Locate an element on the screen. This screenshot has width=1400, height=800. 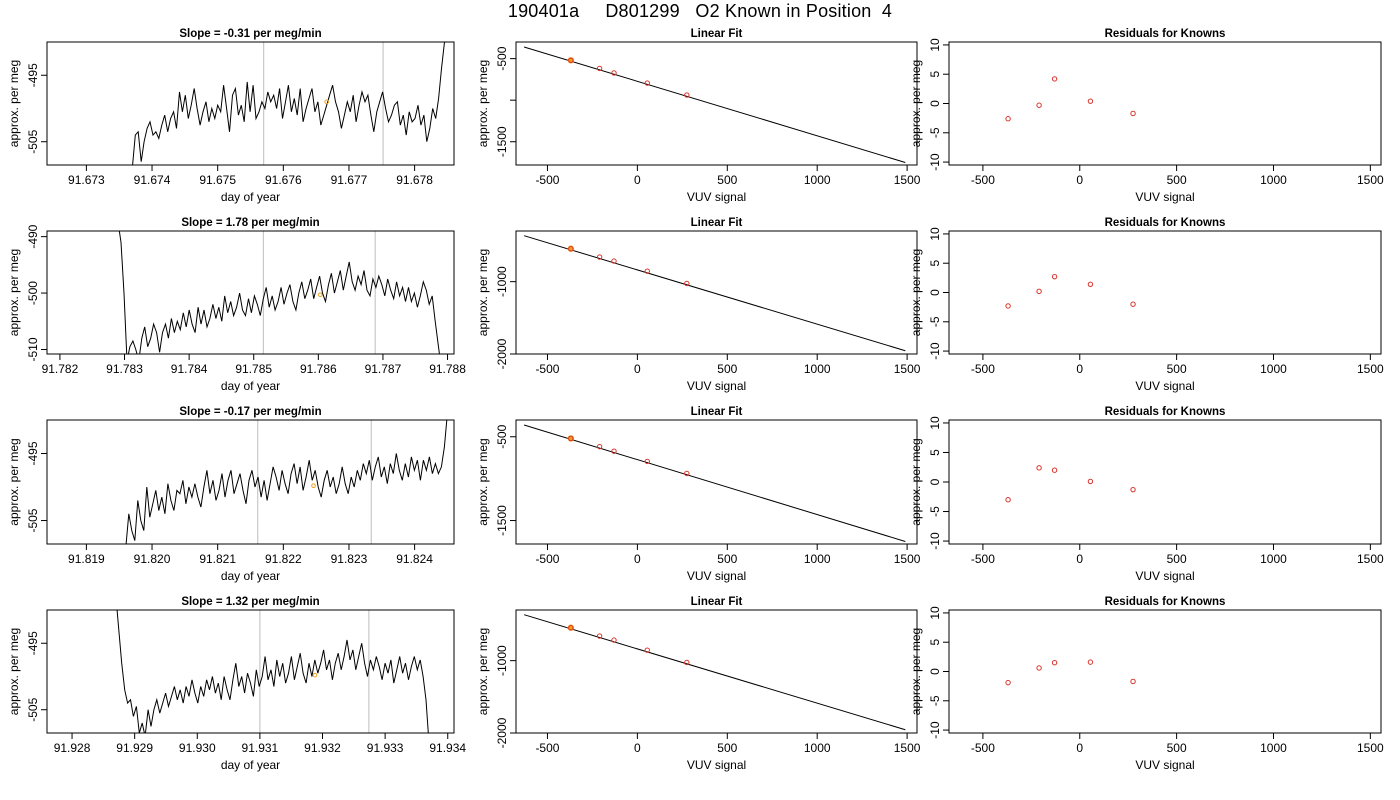
x-tick-label: 91.931 is located at coordinates (260, 748).